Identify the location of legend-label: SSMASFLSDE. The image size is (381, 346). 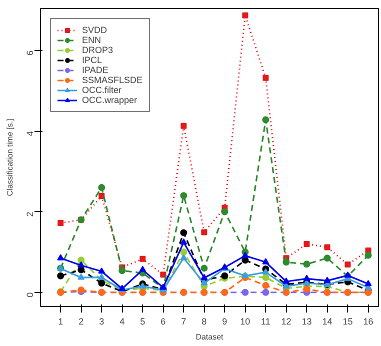
(112, 80).